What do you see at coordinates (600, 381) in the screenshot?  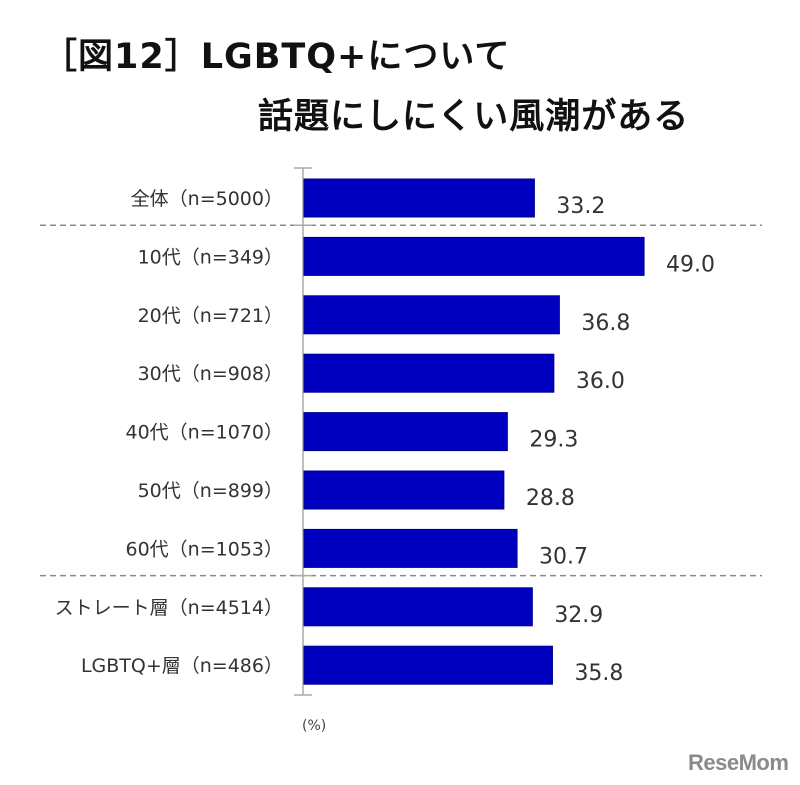 I see `value-label: 36.0` at bounding box center [600, 381].